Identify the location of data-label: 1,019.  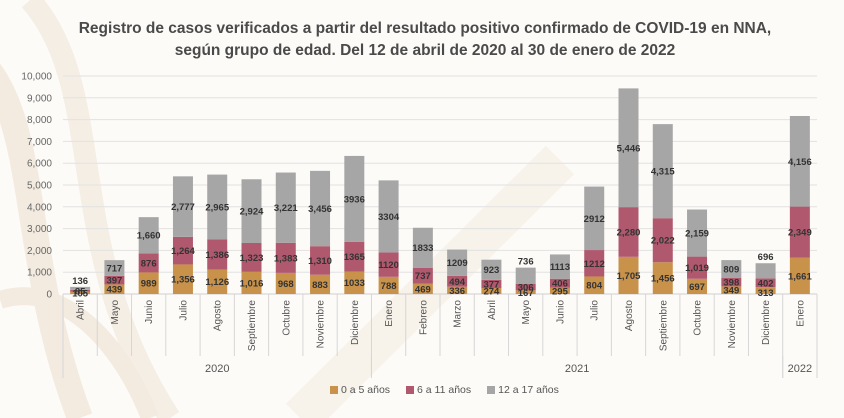
(697, 268).